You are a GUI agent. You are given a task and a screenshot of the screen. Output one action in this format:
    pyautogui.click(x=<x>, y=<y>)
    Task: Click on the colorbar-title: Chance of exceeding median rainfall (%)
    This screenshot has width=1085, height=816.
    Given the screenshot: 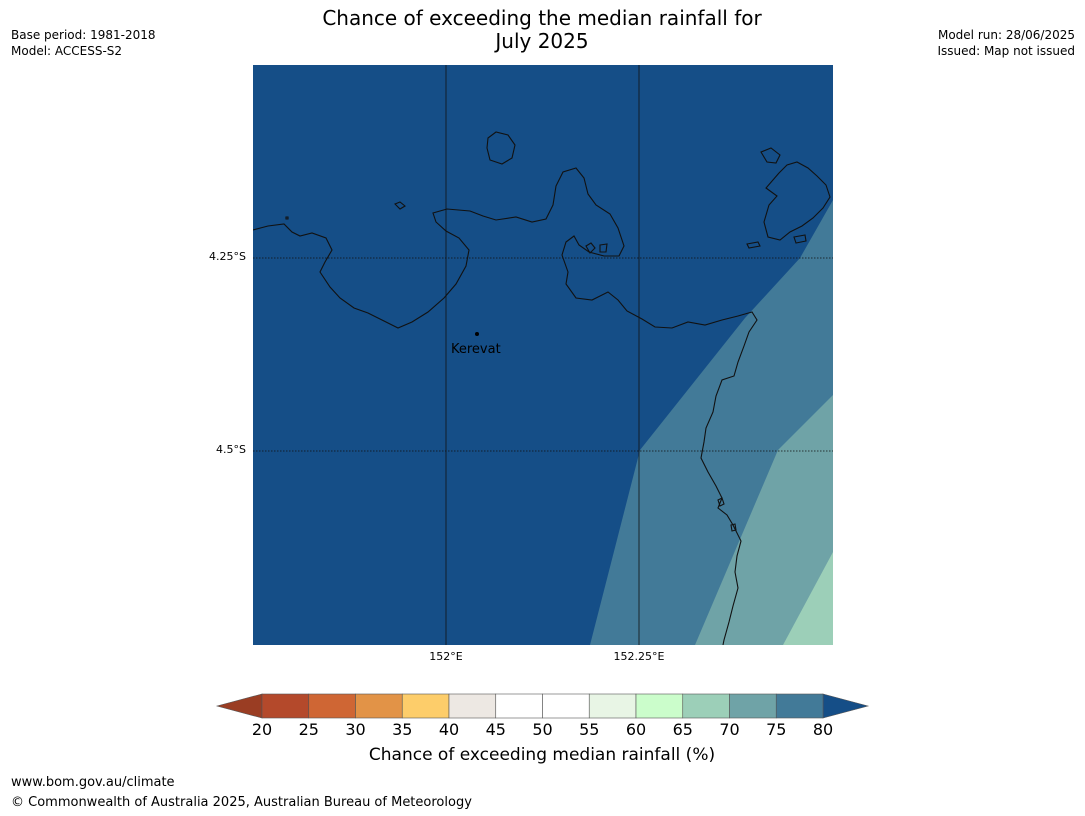 What is the action you would take?
    pyautogui.click(x=542, y=755)
    